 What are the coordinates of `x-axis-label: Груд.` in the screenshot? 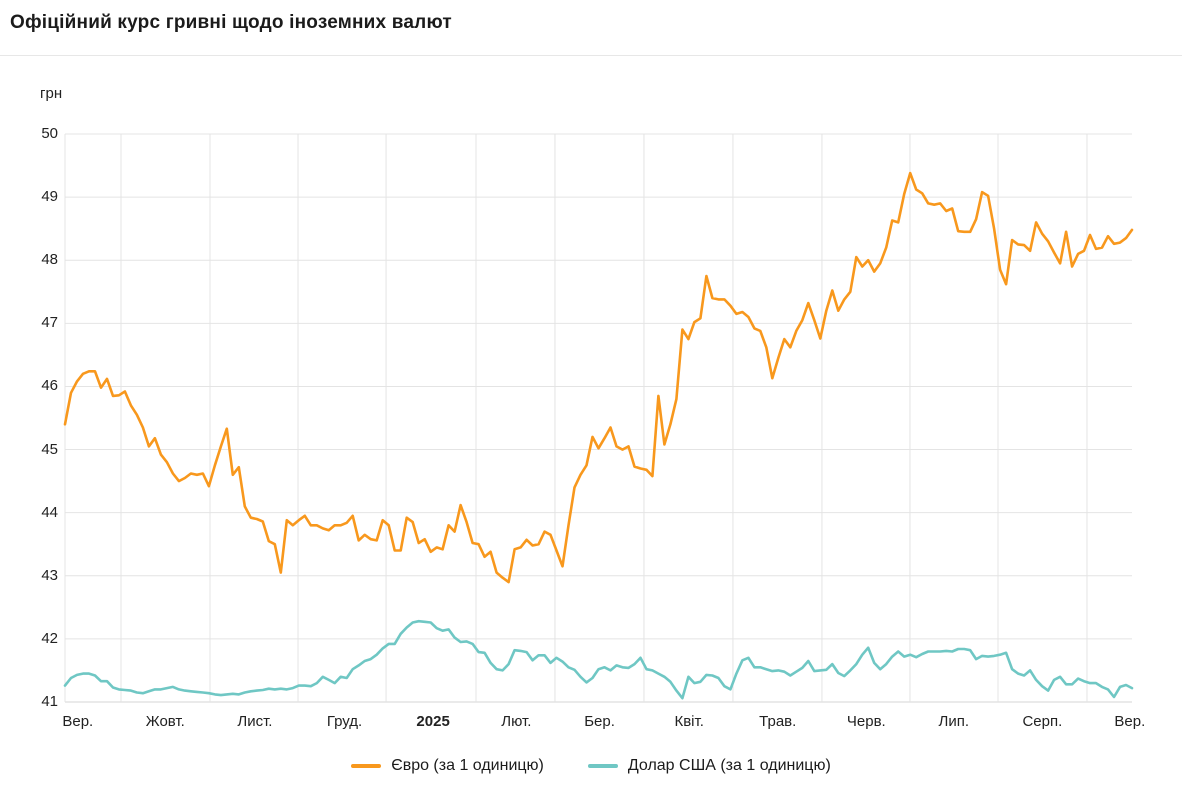 It's located at (344, 721).